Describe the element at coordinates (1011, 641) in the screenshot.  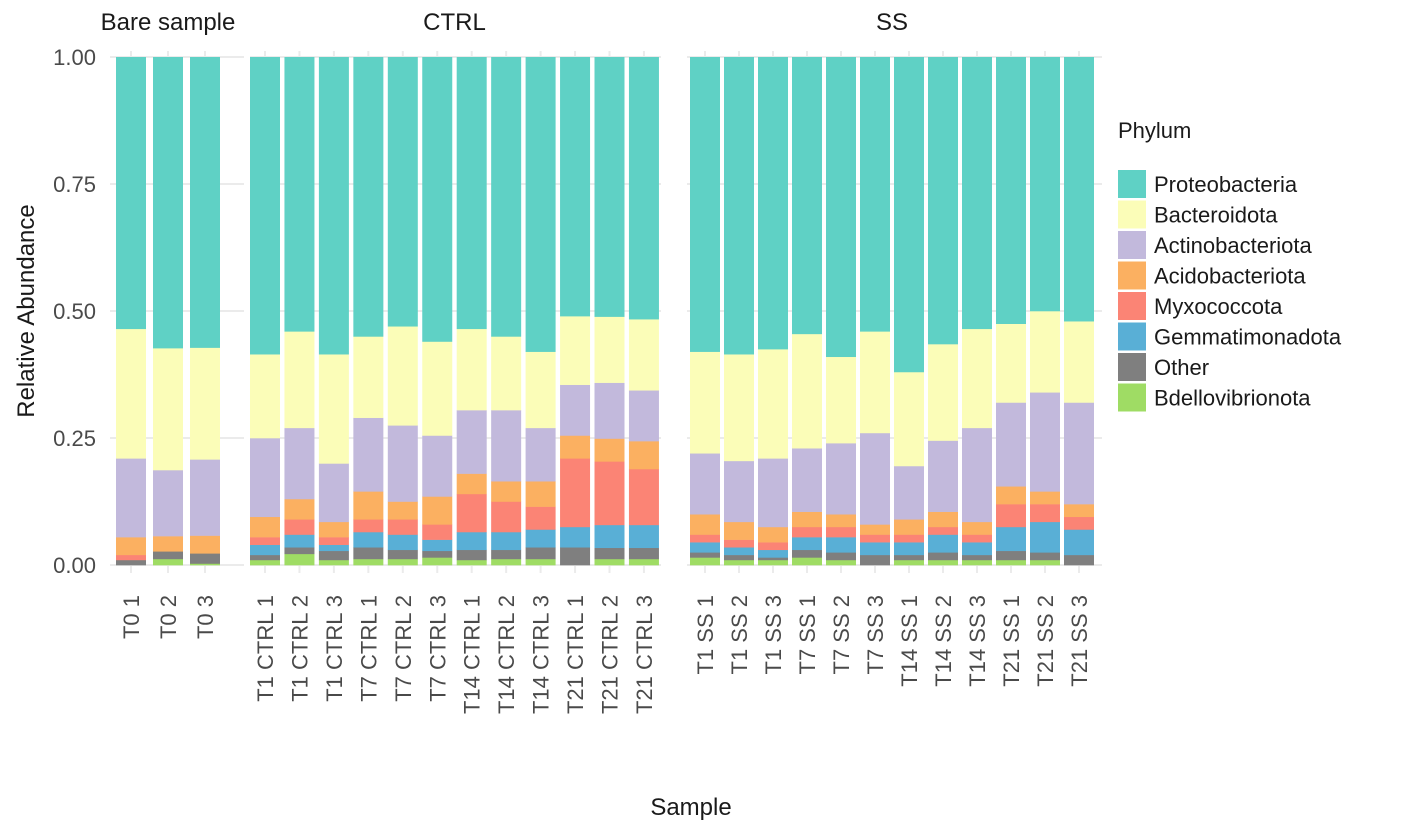
I see `x-tick-label: T21 SS 1` at that location.